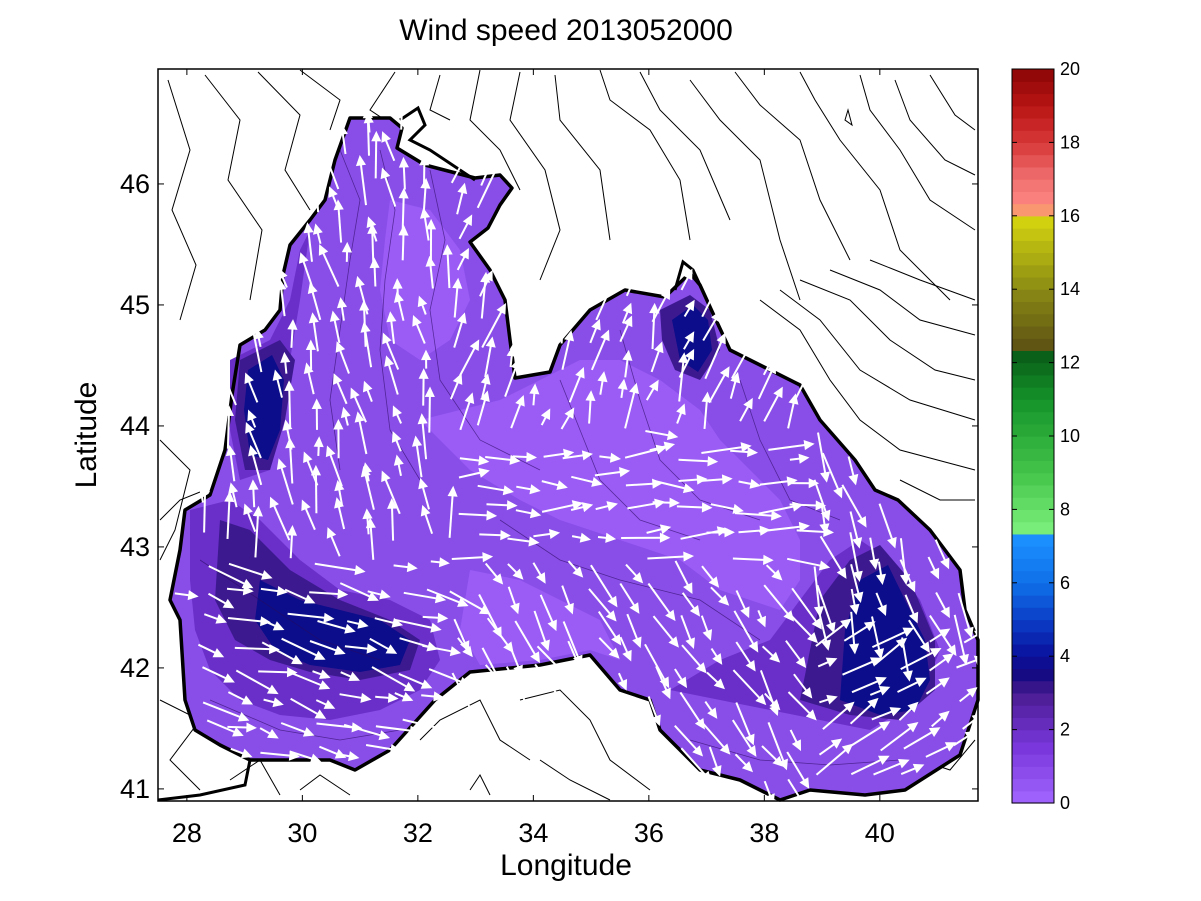 This screenshot has width=1201, height=901. Describe the element at coordinates (687, 275) in the screenshot. I see `azov-inlet-coast` at that location.